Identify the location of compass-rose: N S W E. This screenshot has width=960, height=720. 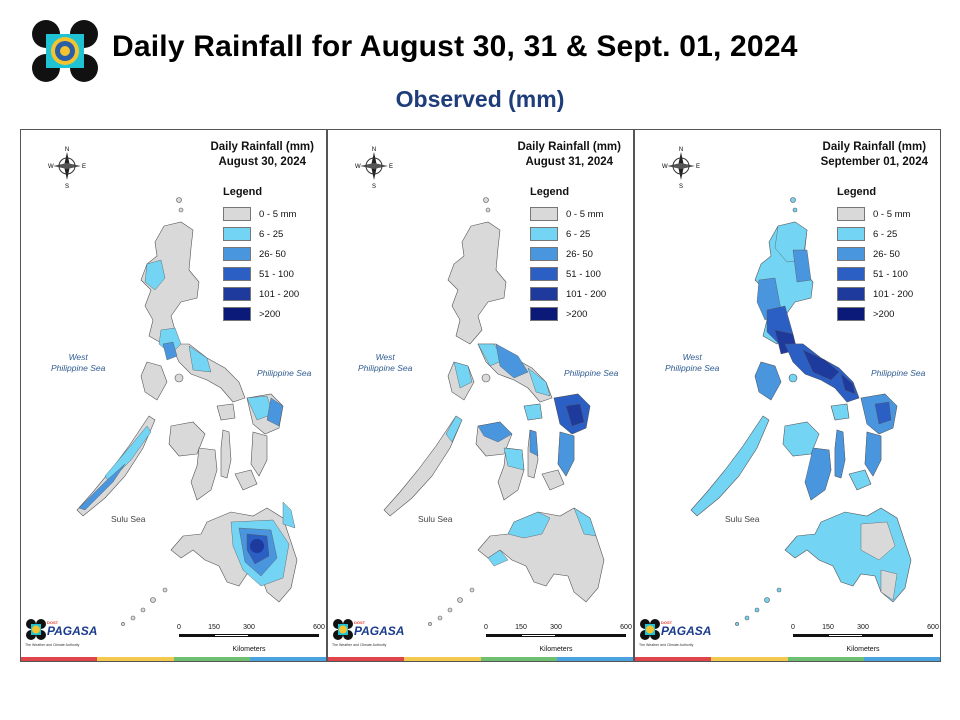
(67, 168).